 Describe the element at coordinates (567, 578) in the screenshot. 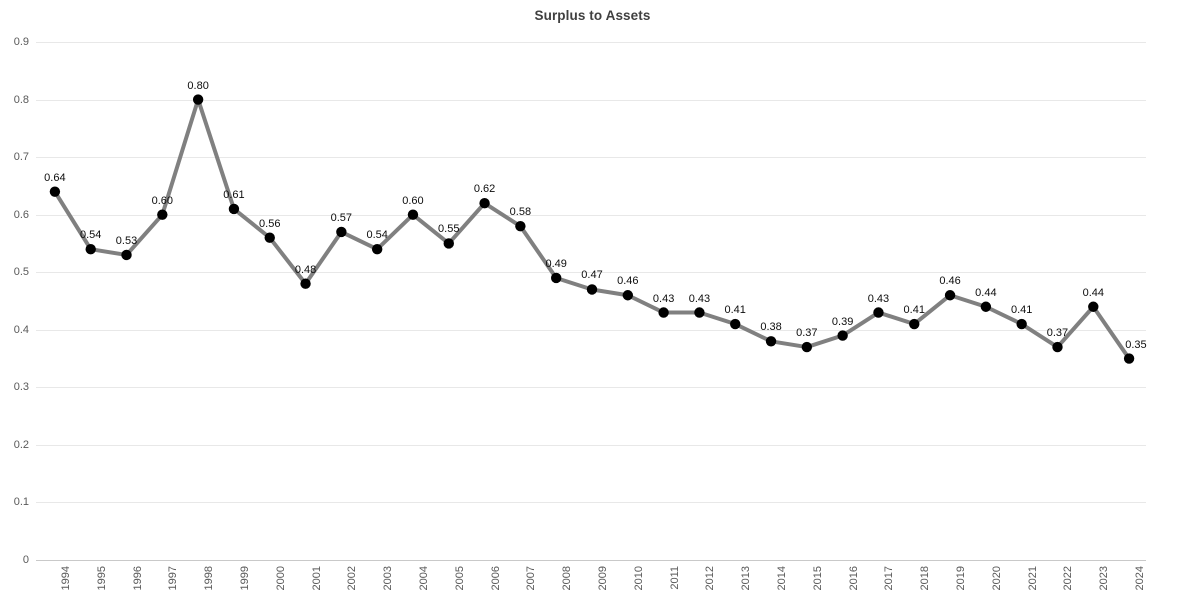

I see `x-axis-tick-label: 2008` at that location.